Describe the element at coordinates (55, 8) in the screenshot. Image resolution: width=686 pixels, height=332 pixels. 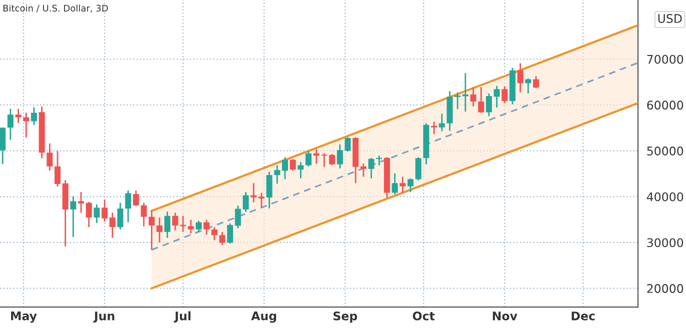
I see `chart-title: Bitcoin / U.S. Dollar, 3D` at that location.